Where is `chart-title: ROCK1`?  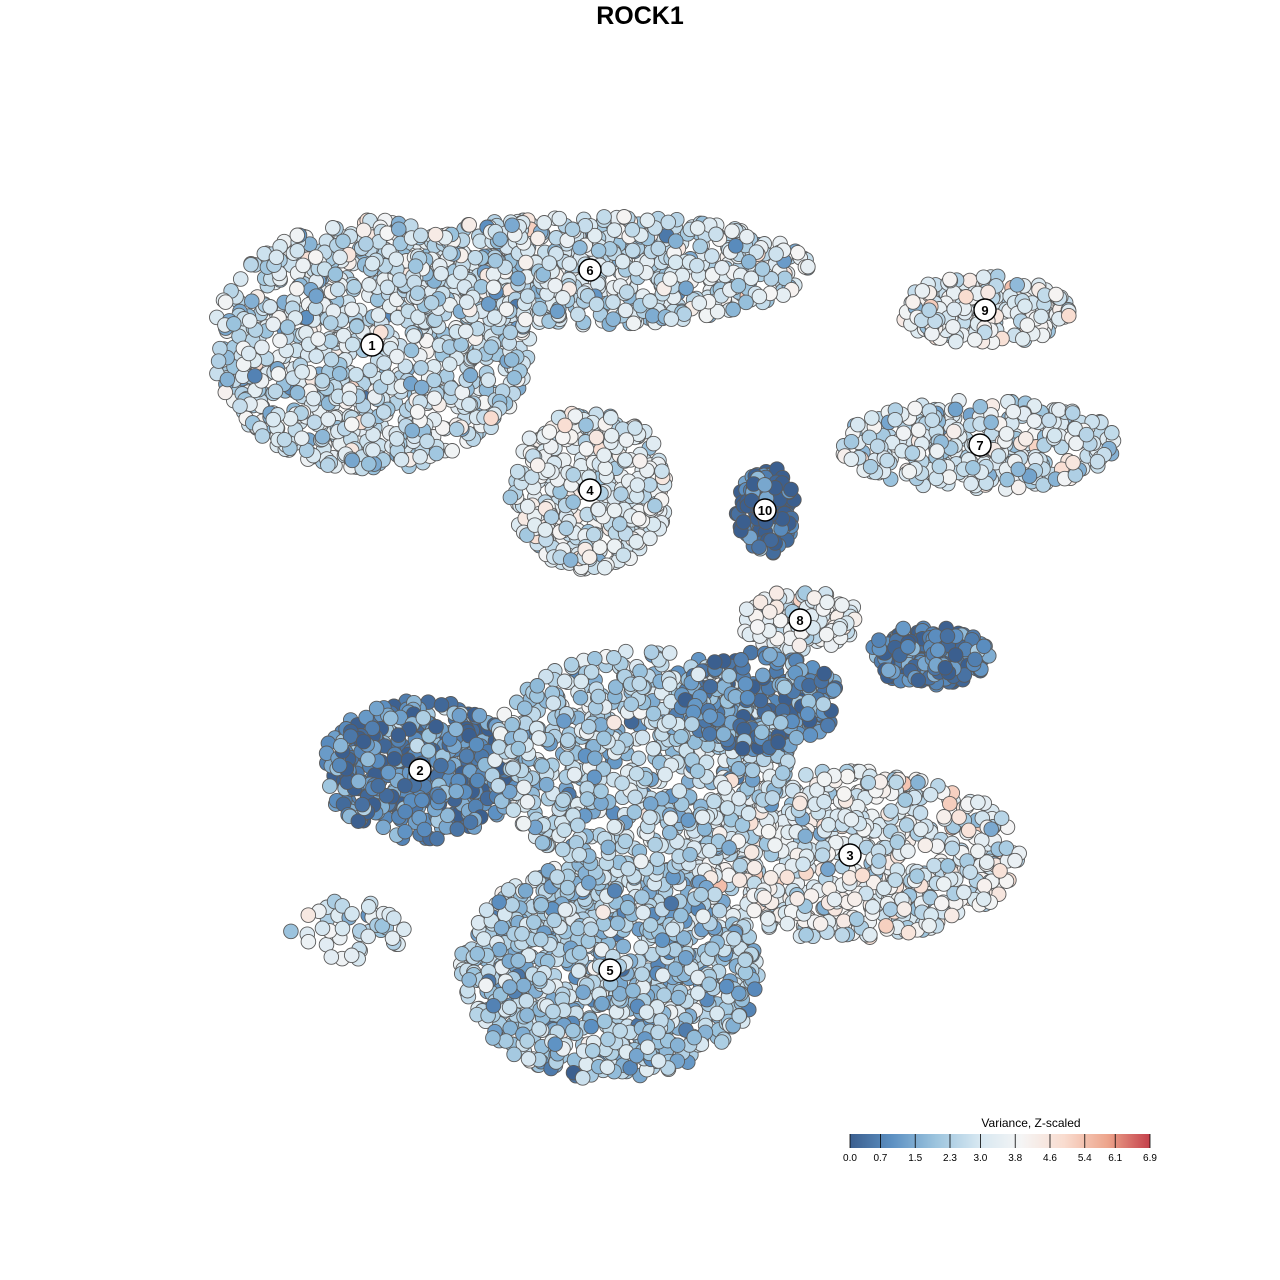
chart-title: ROCK1 is located at coordinates (640, 16).